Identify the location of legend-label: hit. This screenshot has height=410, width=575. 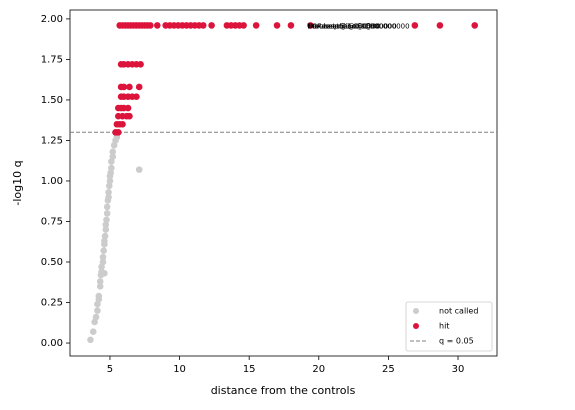
(444, 326).